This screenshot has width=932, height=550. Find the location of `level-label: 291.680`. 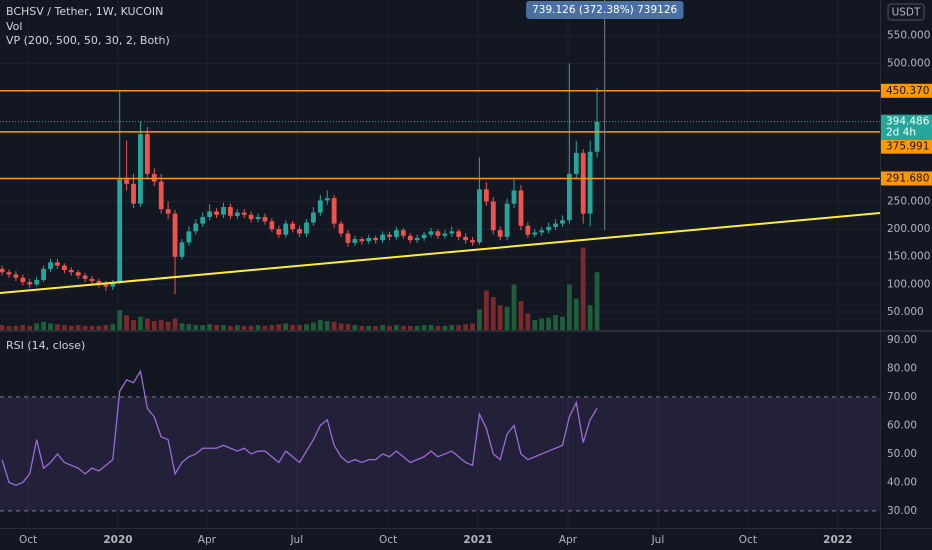

level-label: 291.680 is located at coordinates (907, 178).